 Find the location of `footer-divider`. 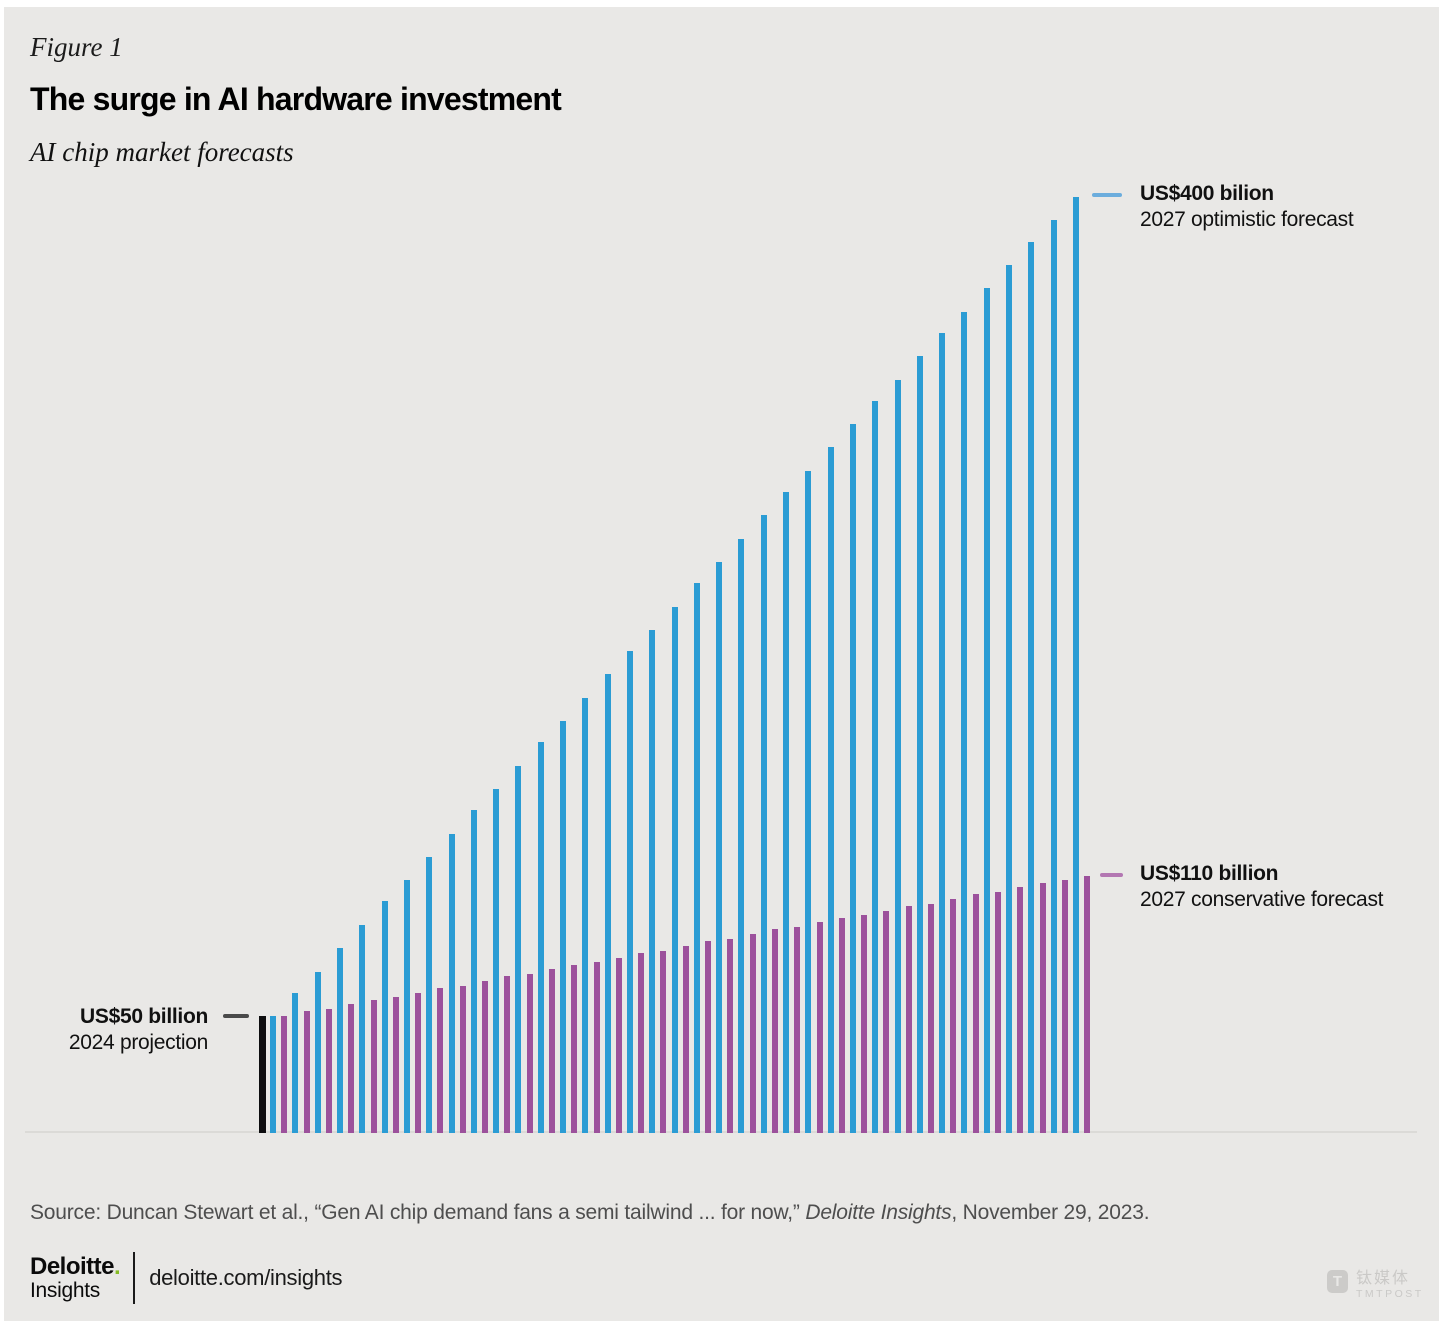

footer-divider is located at coordinates (134, 1278).